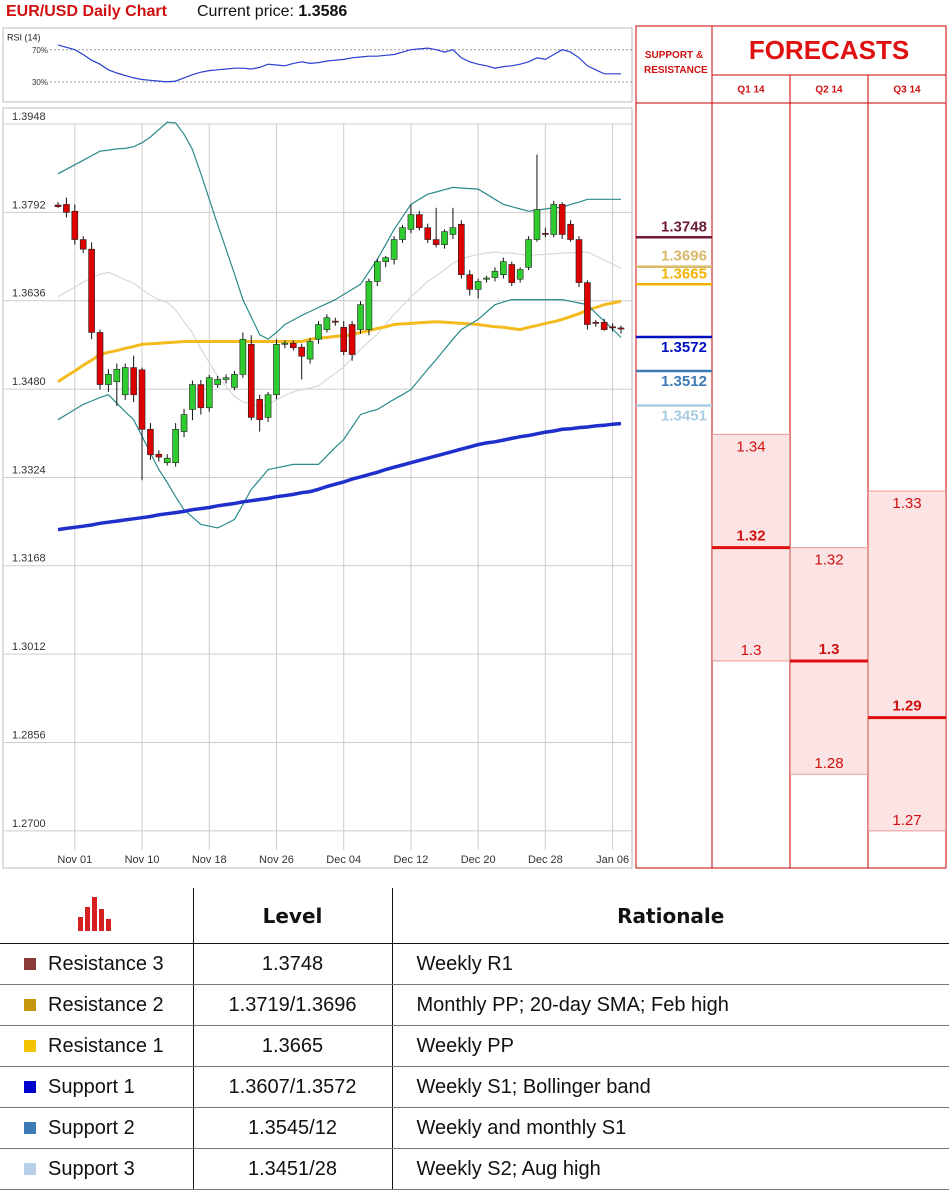 This screenshot has width=949, height=1192. What do you see at coordinates (545, 860) in the screenshot?
I see `x-tick-label: Dec 28` at bounding box center [545, 860].